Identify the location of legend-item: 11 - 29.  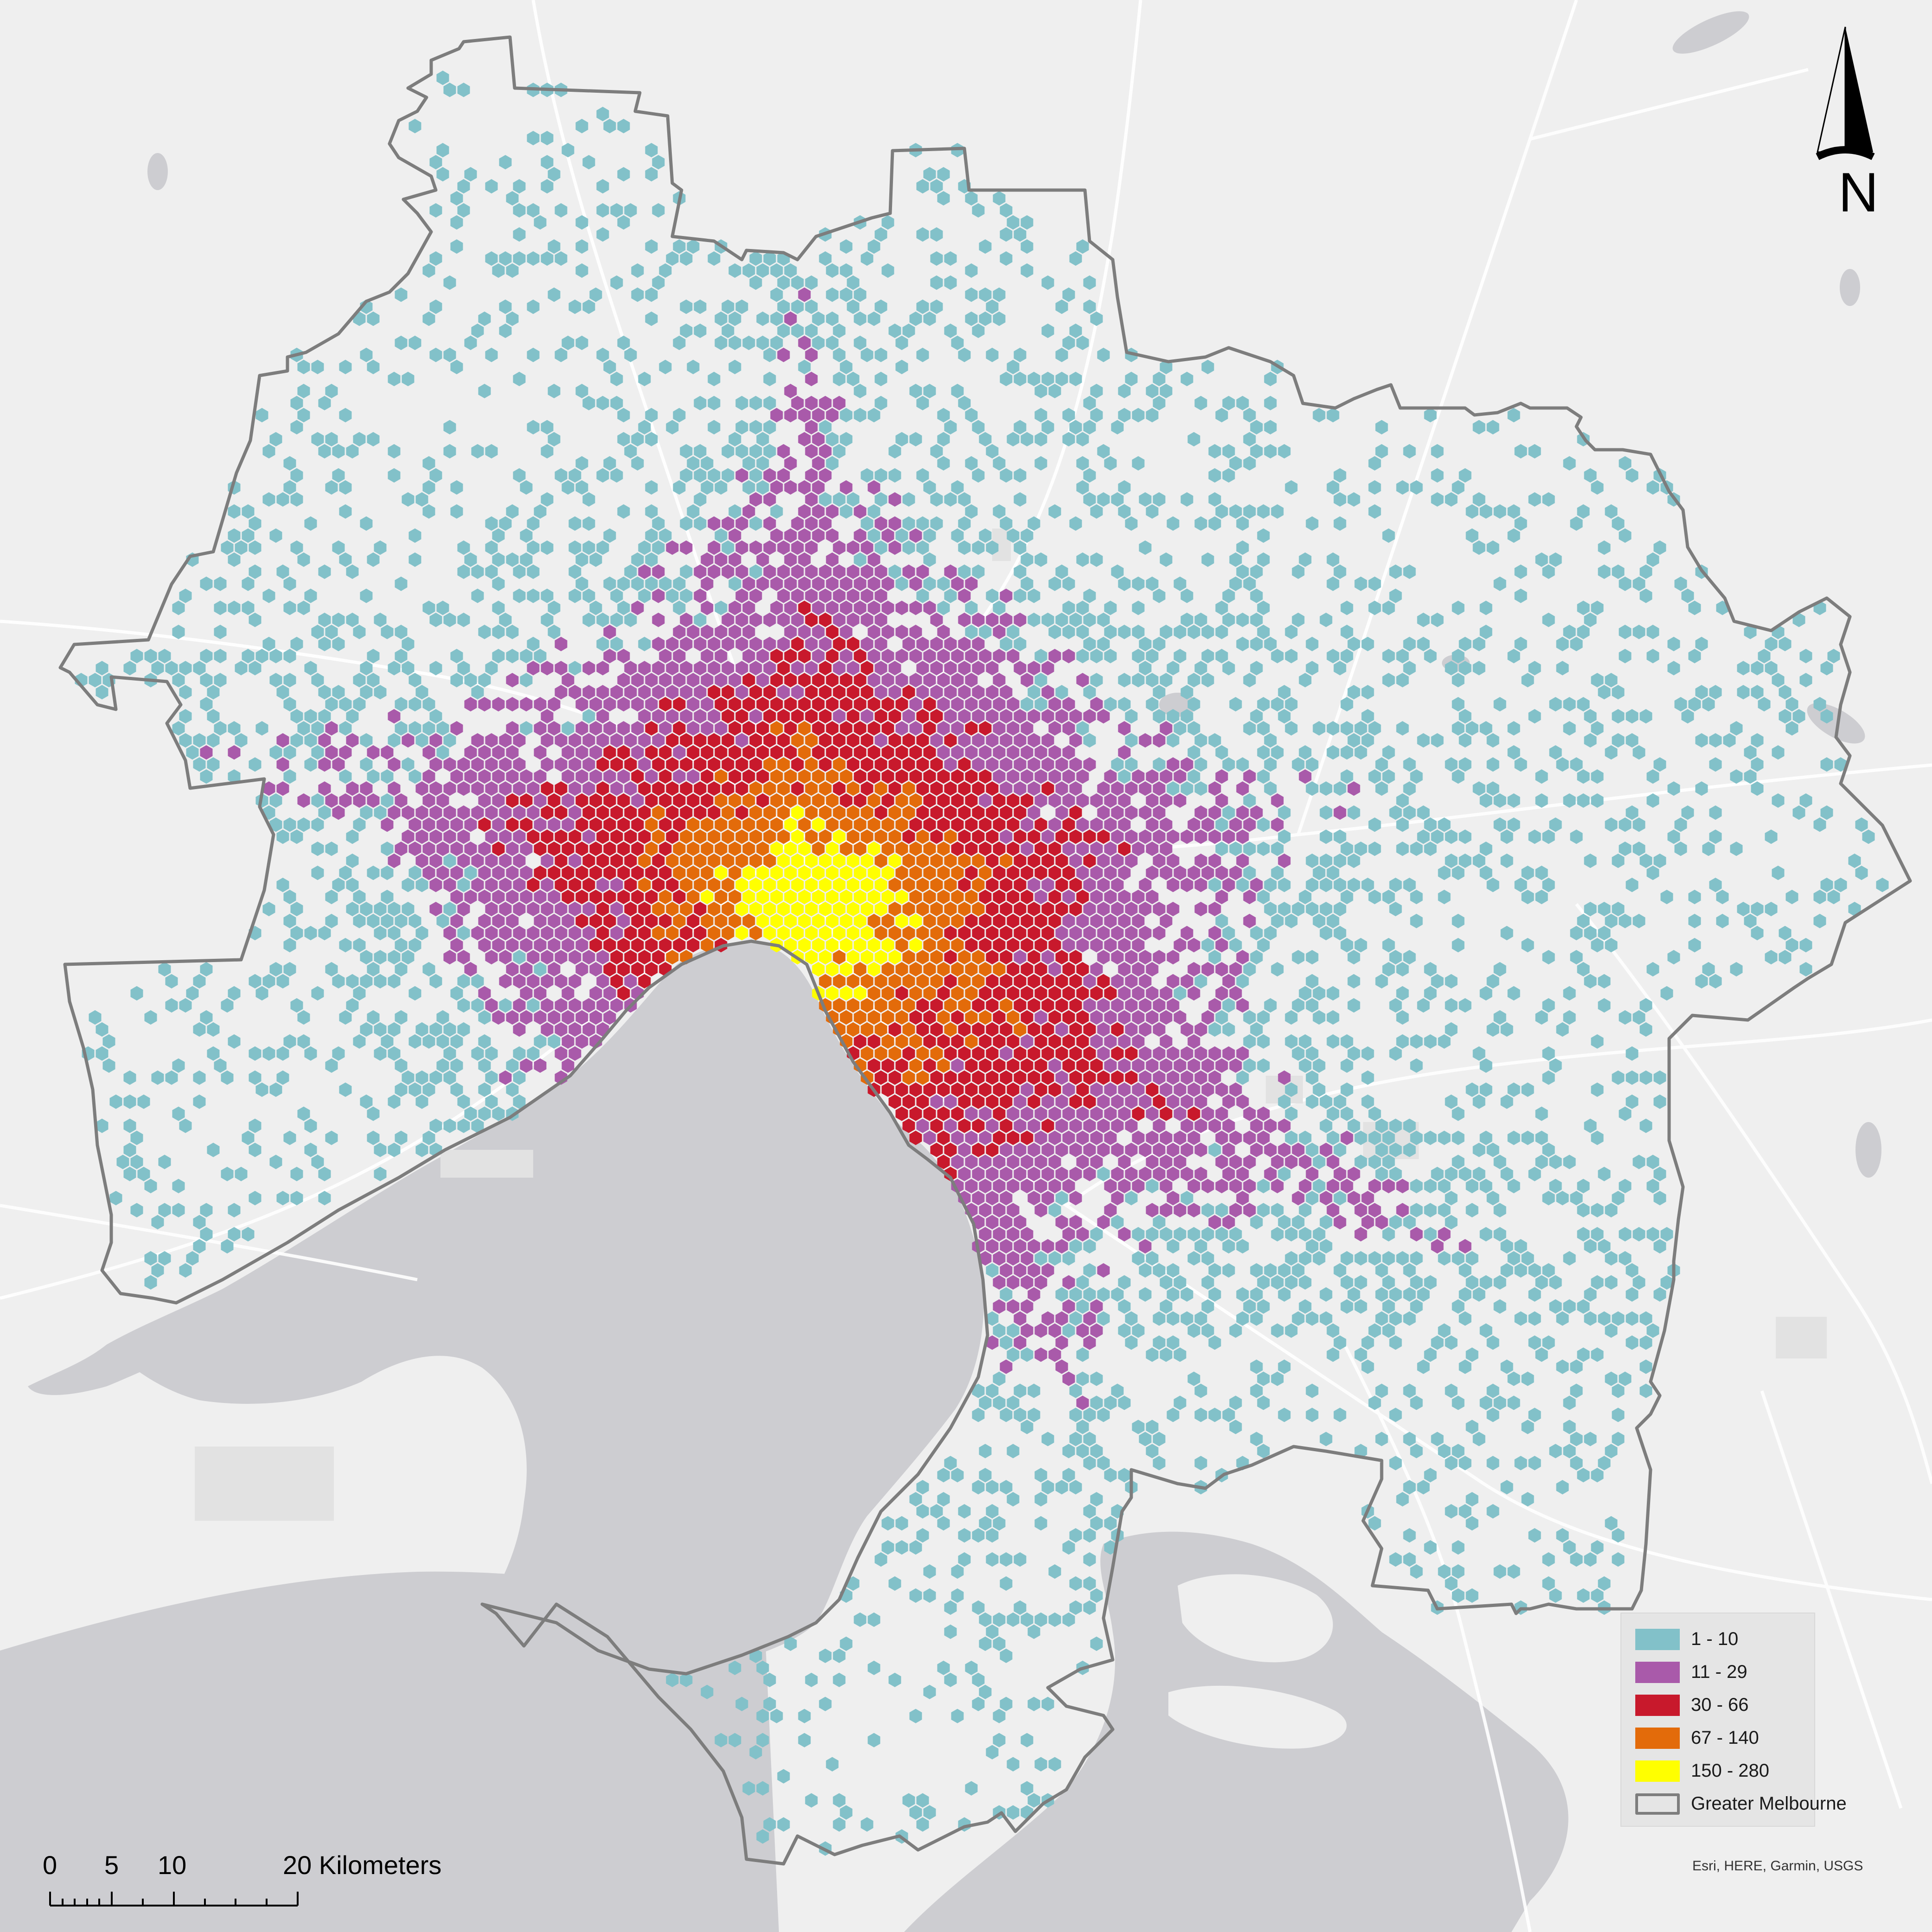
(1725, 1672).